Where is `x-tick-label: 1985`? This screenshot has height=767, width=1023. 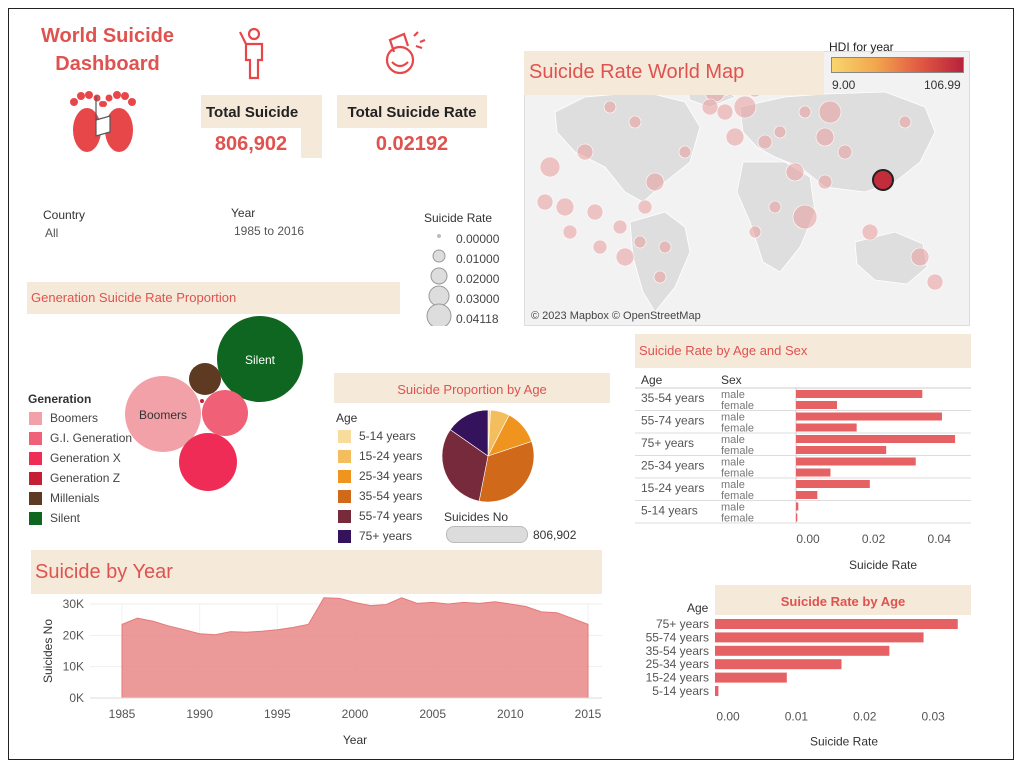 x-tick-label: 1985 is located at coordinates (122, 714).